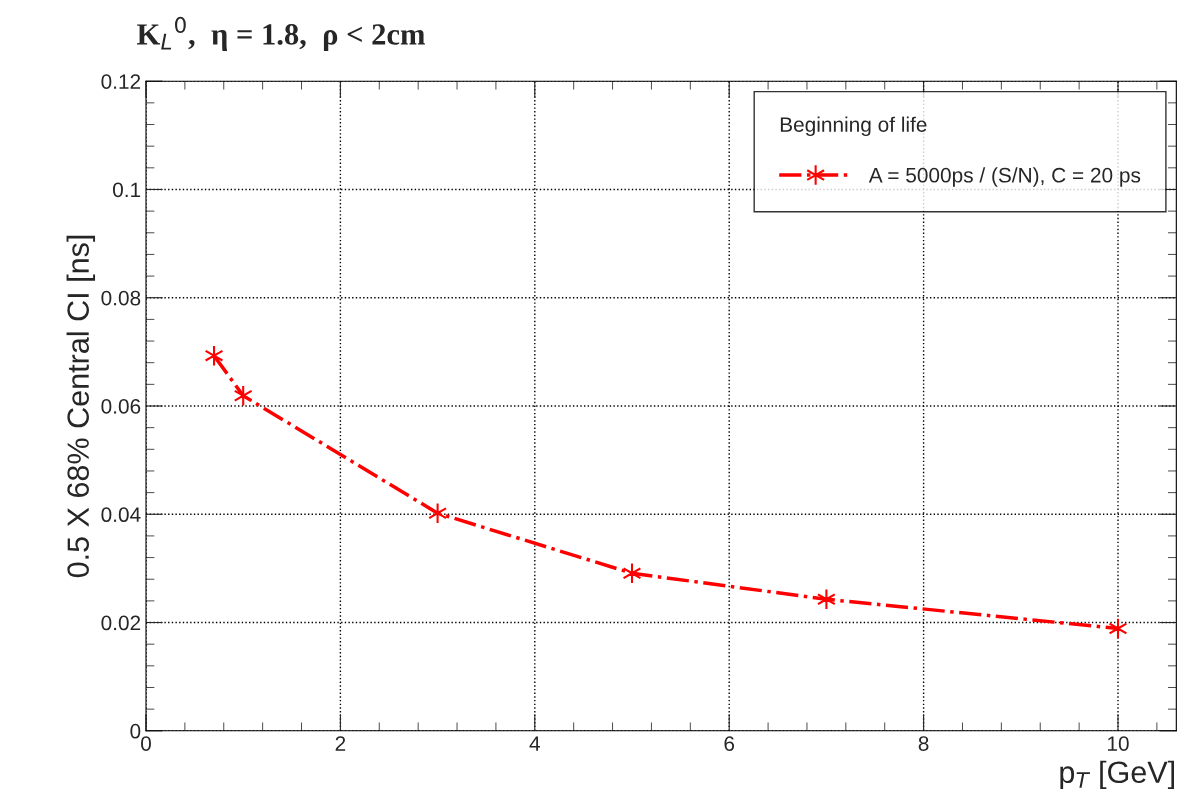  I want to click on y-tick-label: 0.04, so click(121, 515).